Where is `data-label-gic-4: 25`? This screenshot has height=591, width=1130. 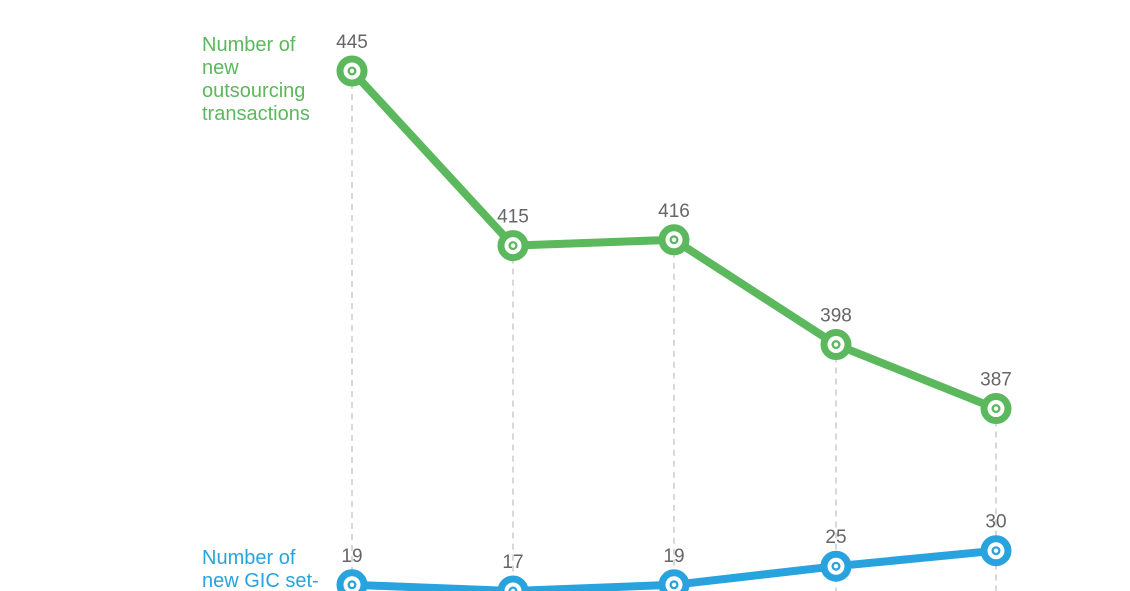 data-label-gic-4: 25 is located at coordinates (835, 537).